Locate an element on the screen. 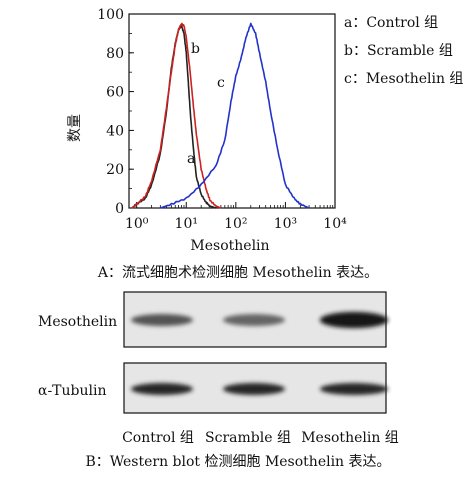 This screenshot has width=476, height=477. western-blot is located at coordinates (256, 352).